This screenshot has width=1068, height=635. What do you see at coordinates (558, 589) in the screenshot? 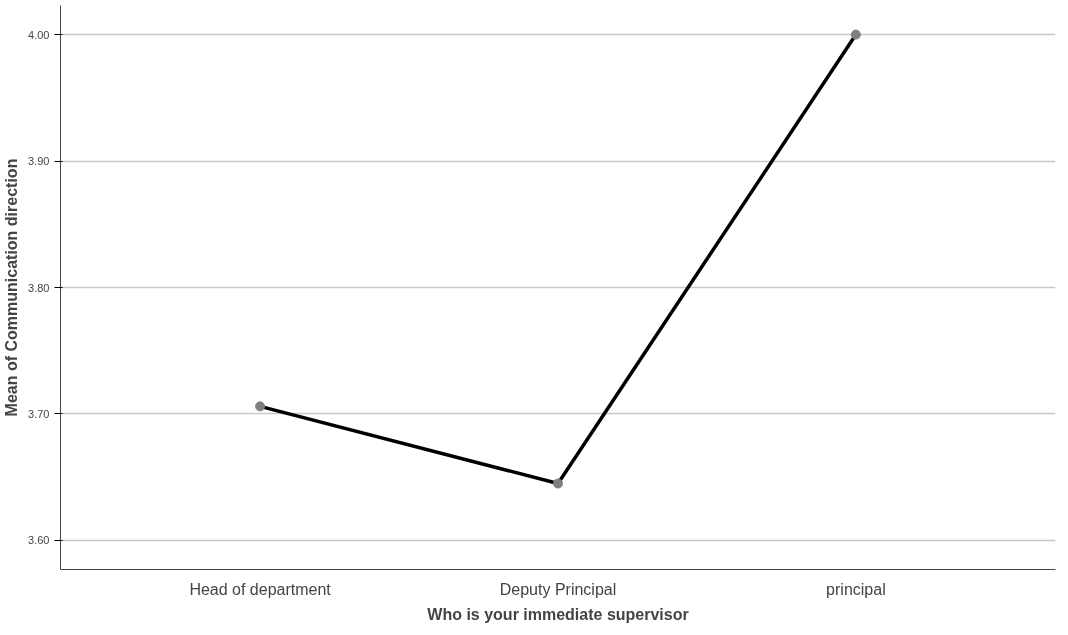
I see `x-tick-label: Deputy Principal` at bounding box center [558, 589].